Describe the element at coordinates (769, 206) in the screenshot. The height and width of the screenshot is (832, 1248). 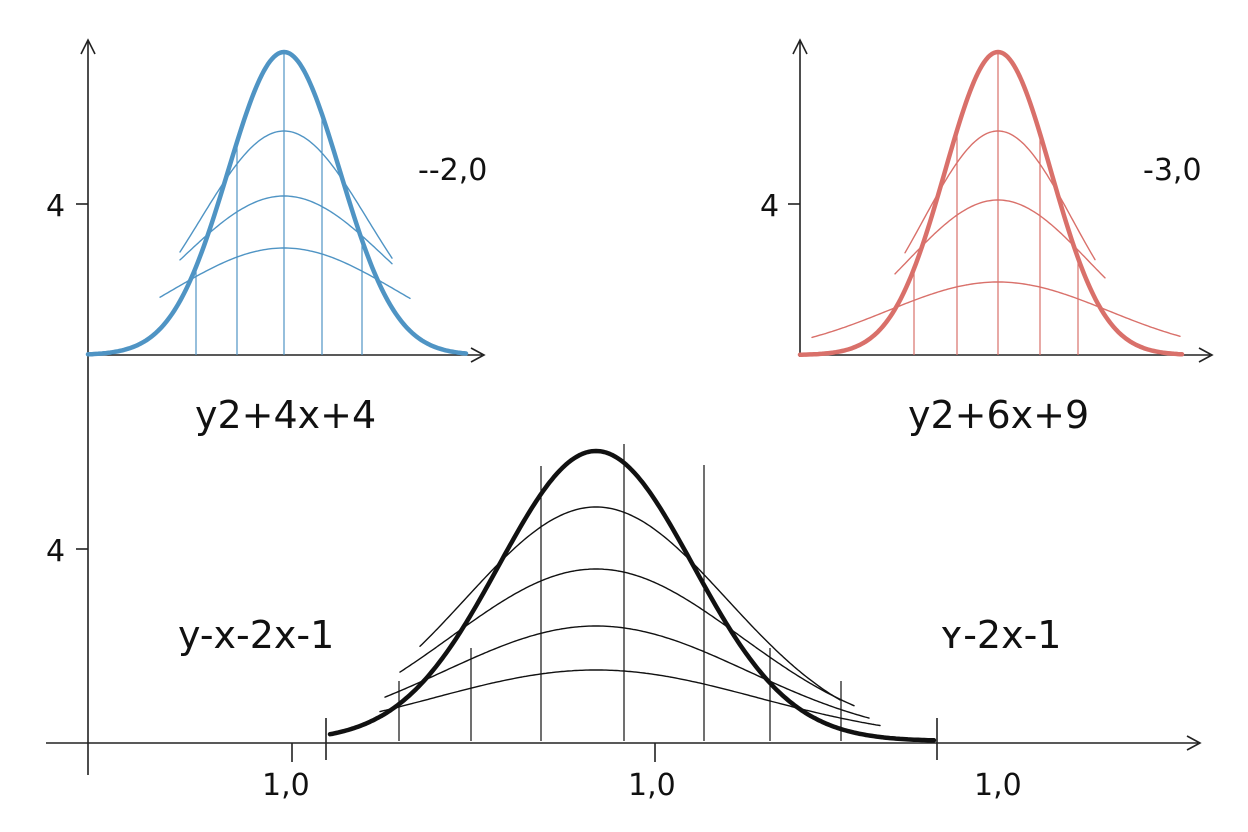
I see `panel-top-right-y-tick-label: 4` at that location.